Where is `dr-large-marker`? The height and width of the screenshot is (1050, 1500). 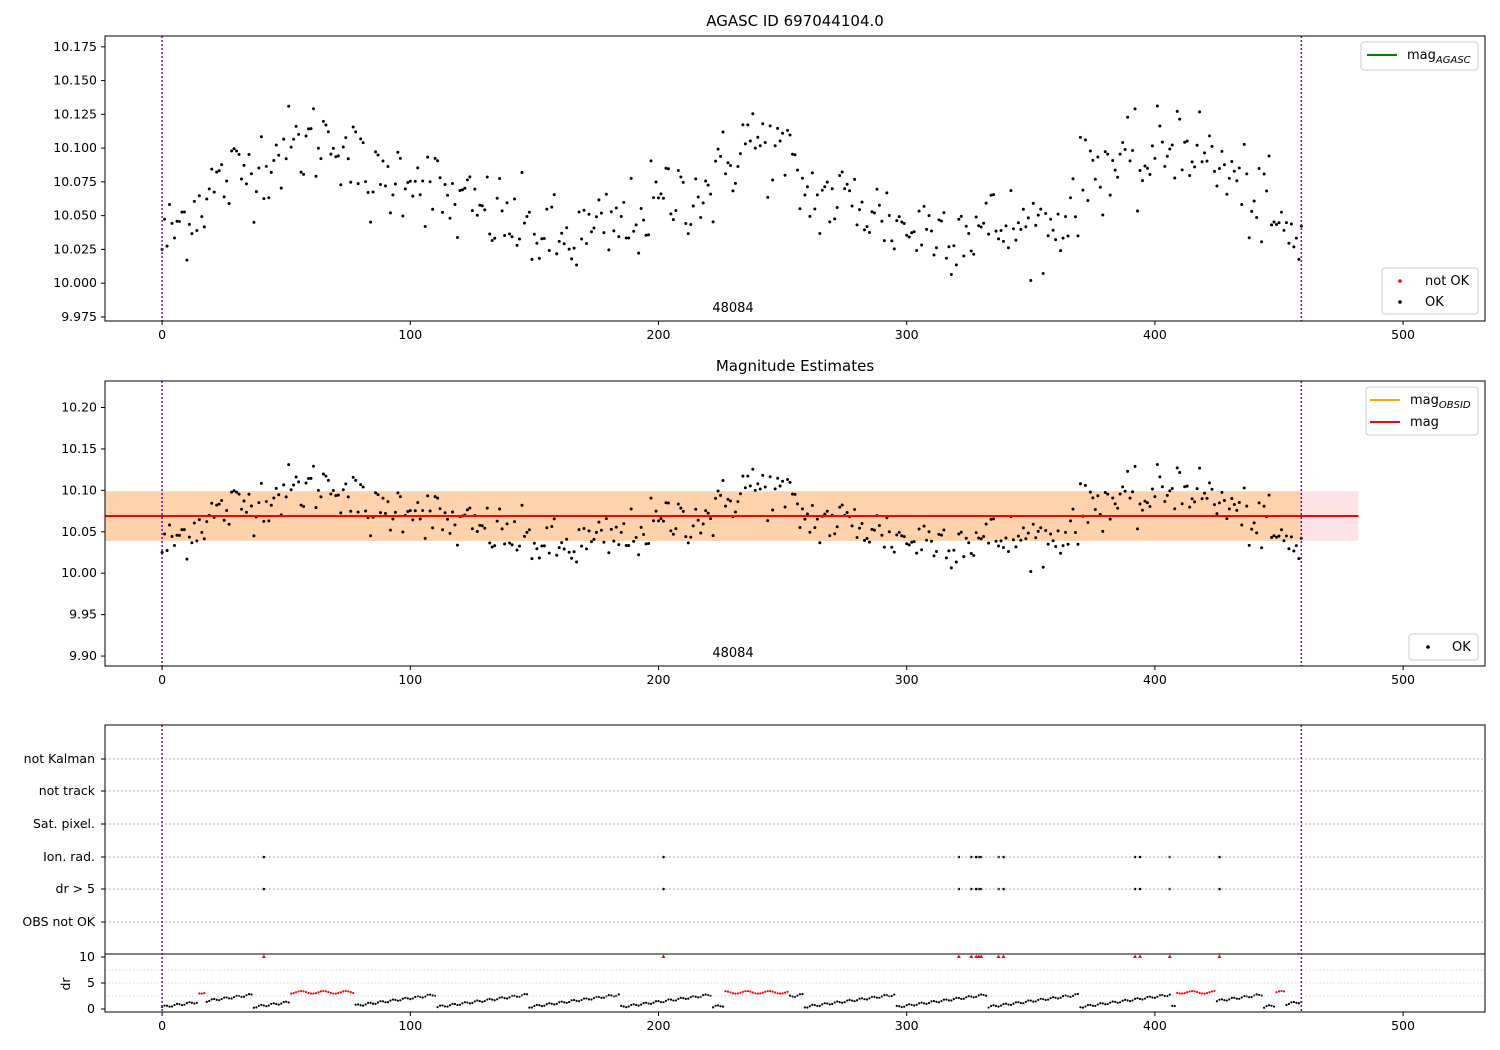 dr-large-marker is located at coordinates (1219, 956).